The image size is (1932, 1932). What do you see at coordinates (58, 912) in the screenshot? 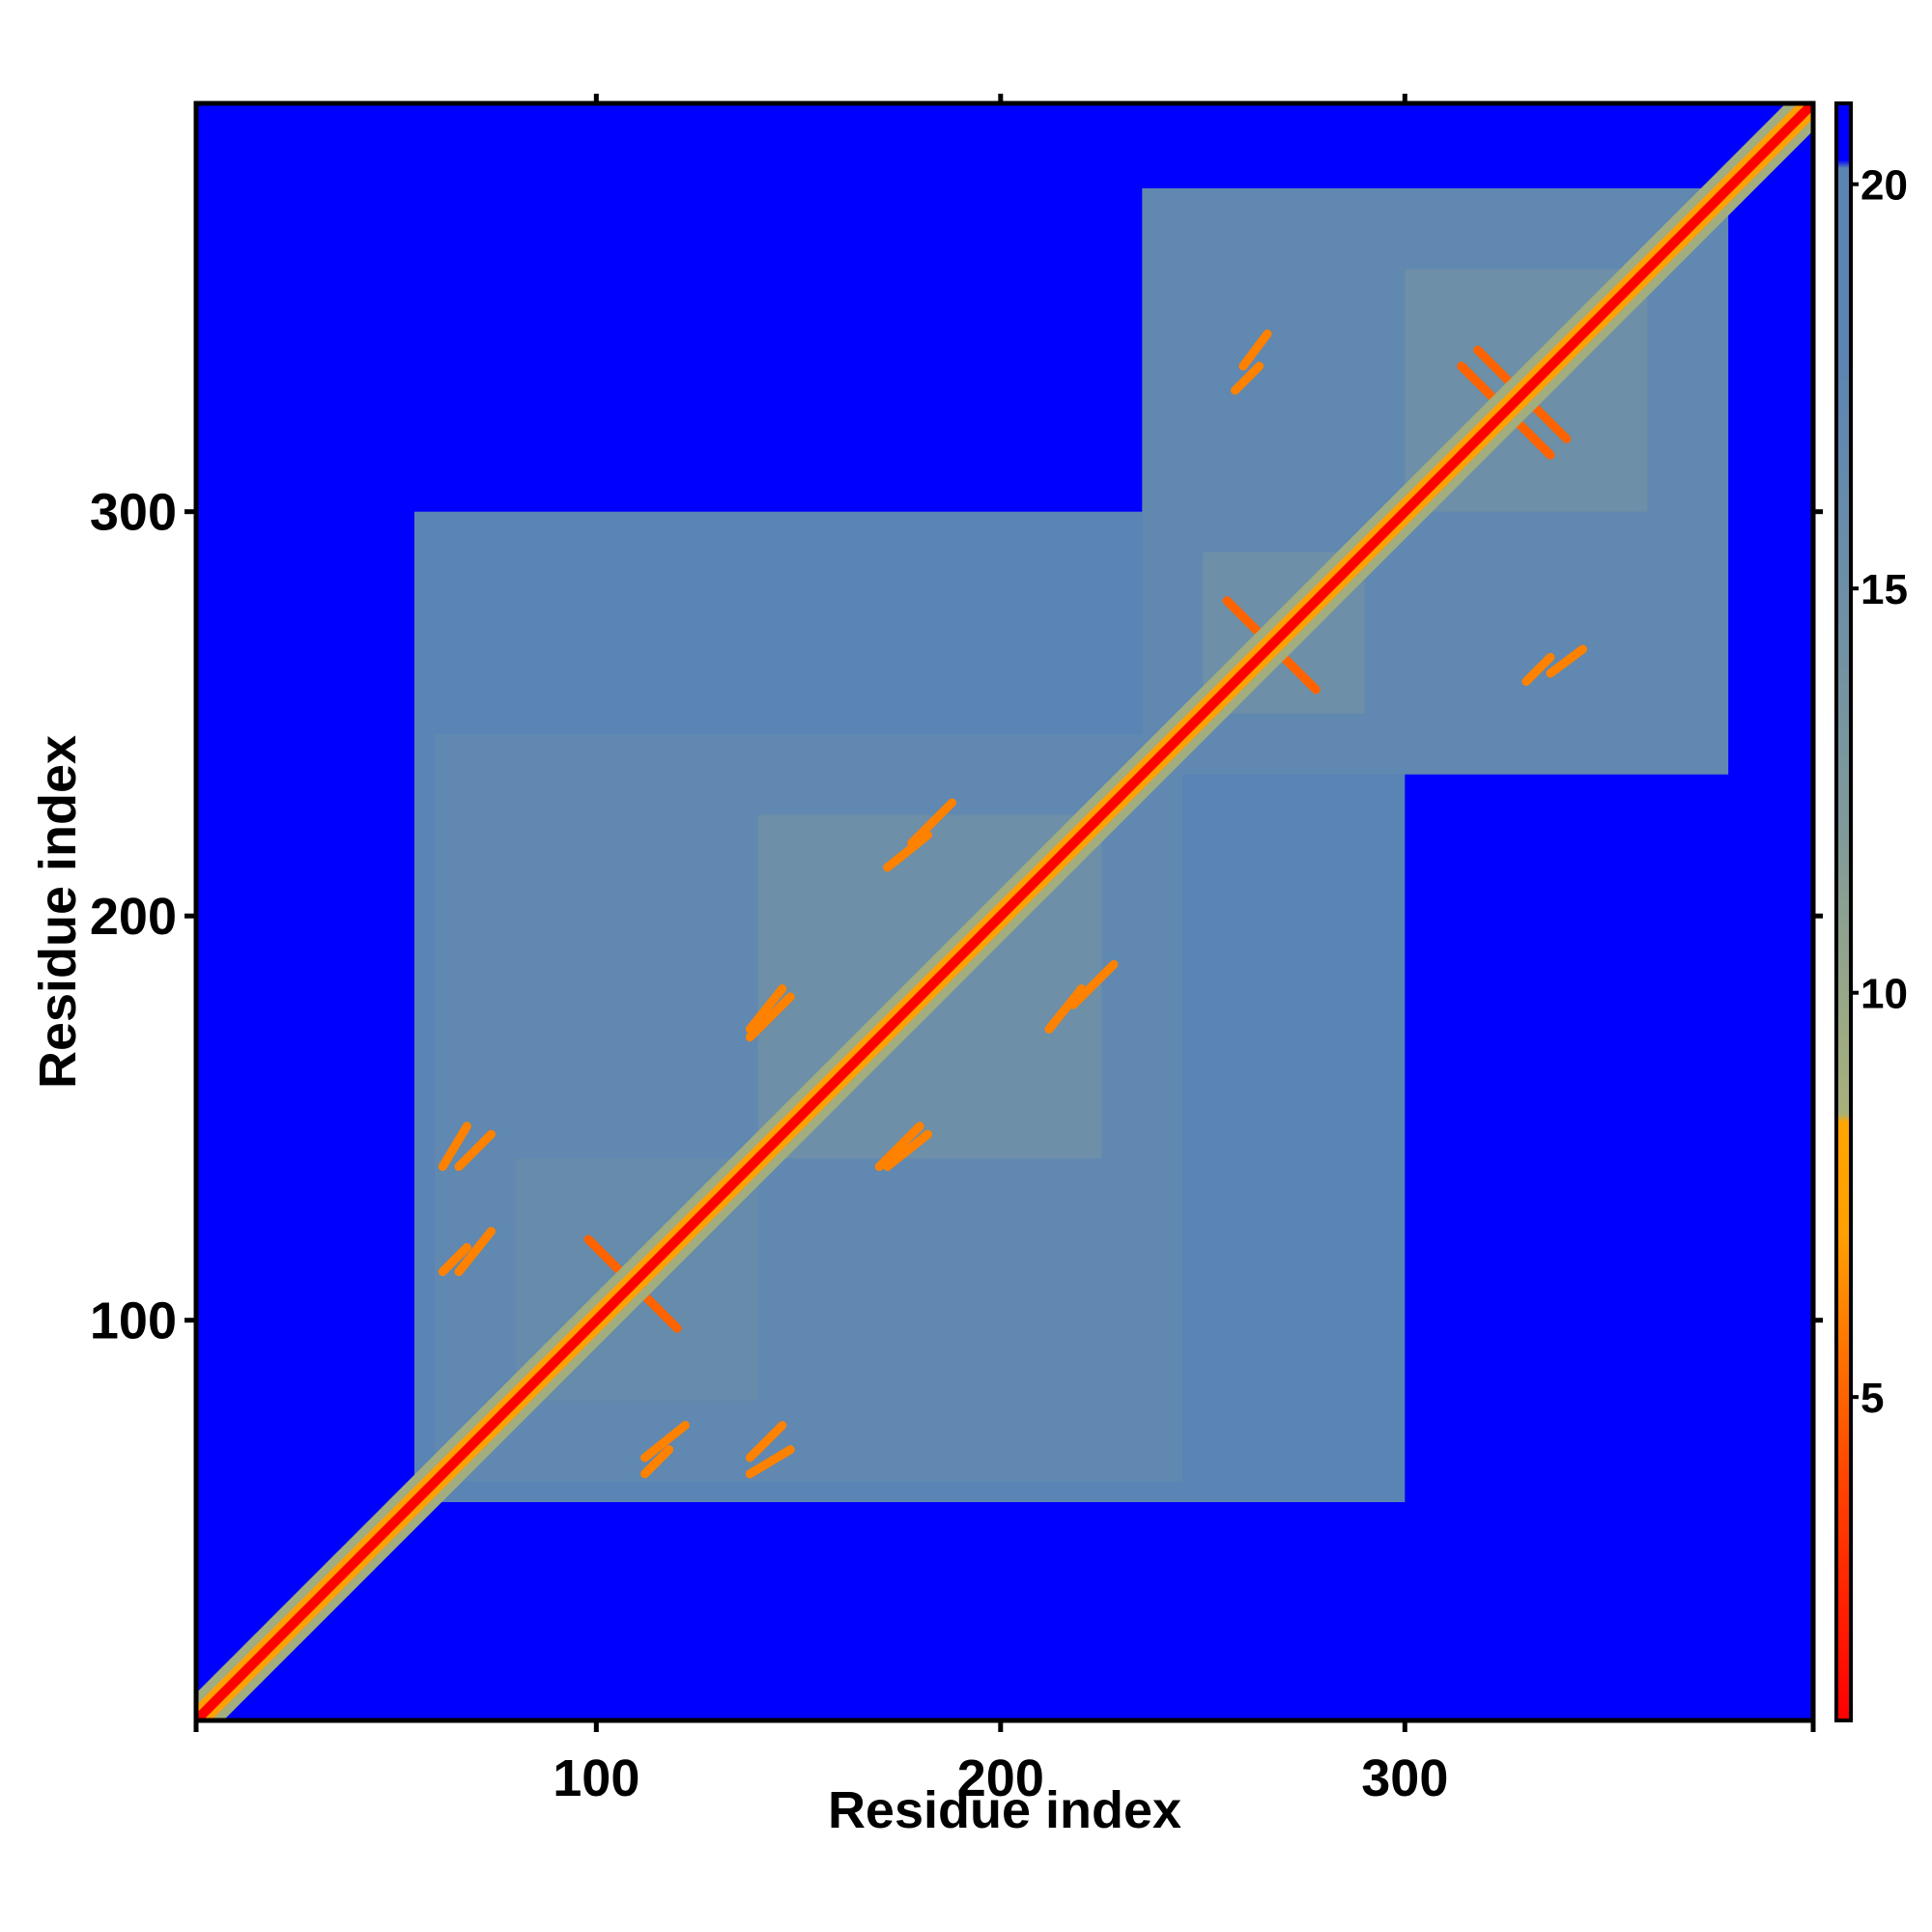
I see `y-axis-title: Residue index` at bounding box center [58, 912].